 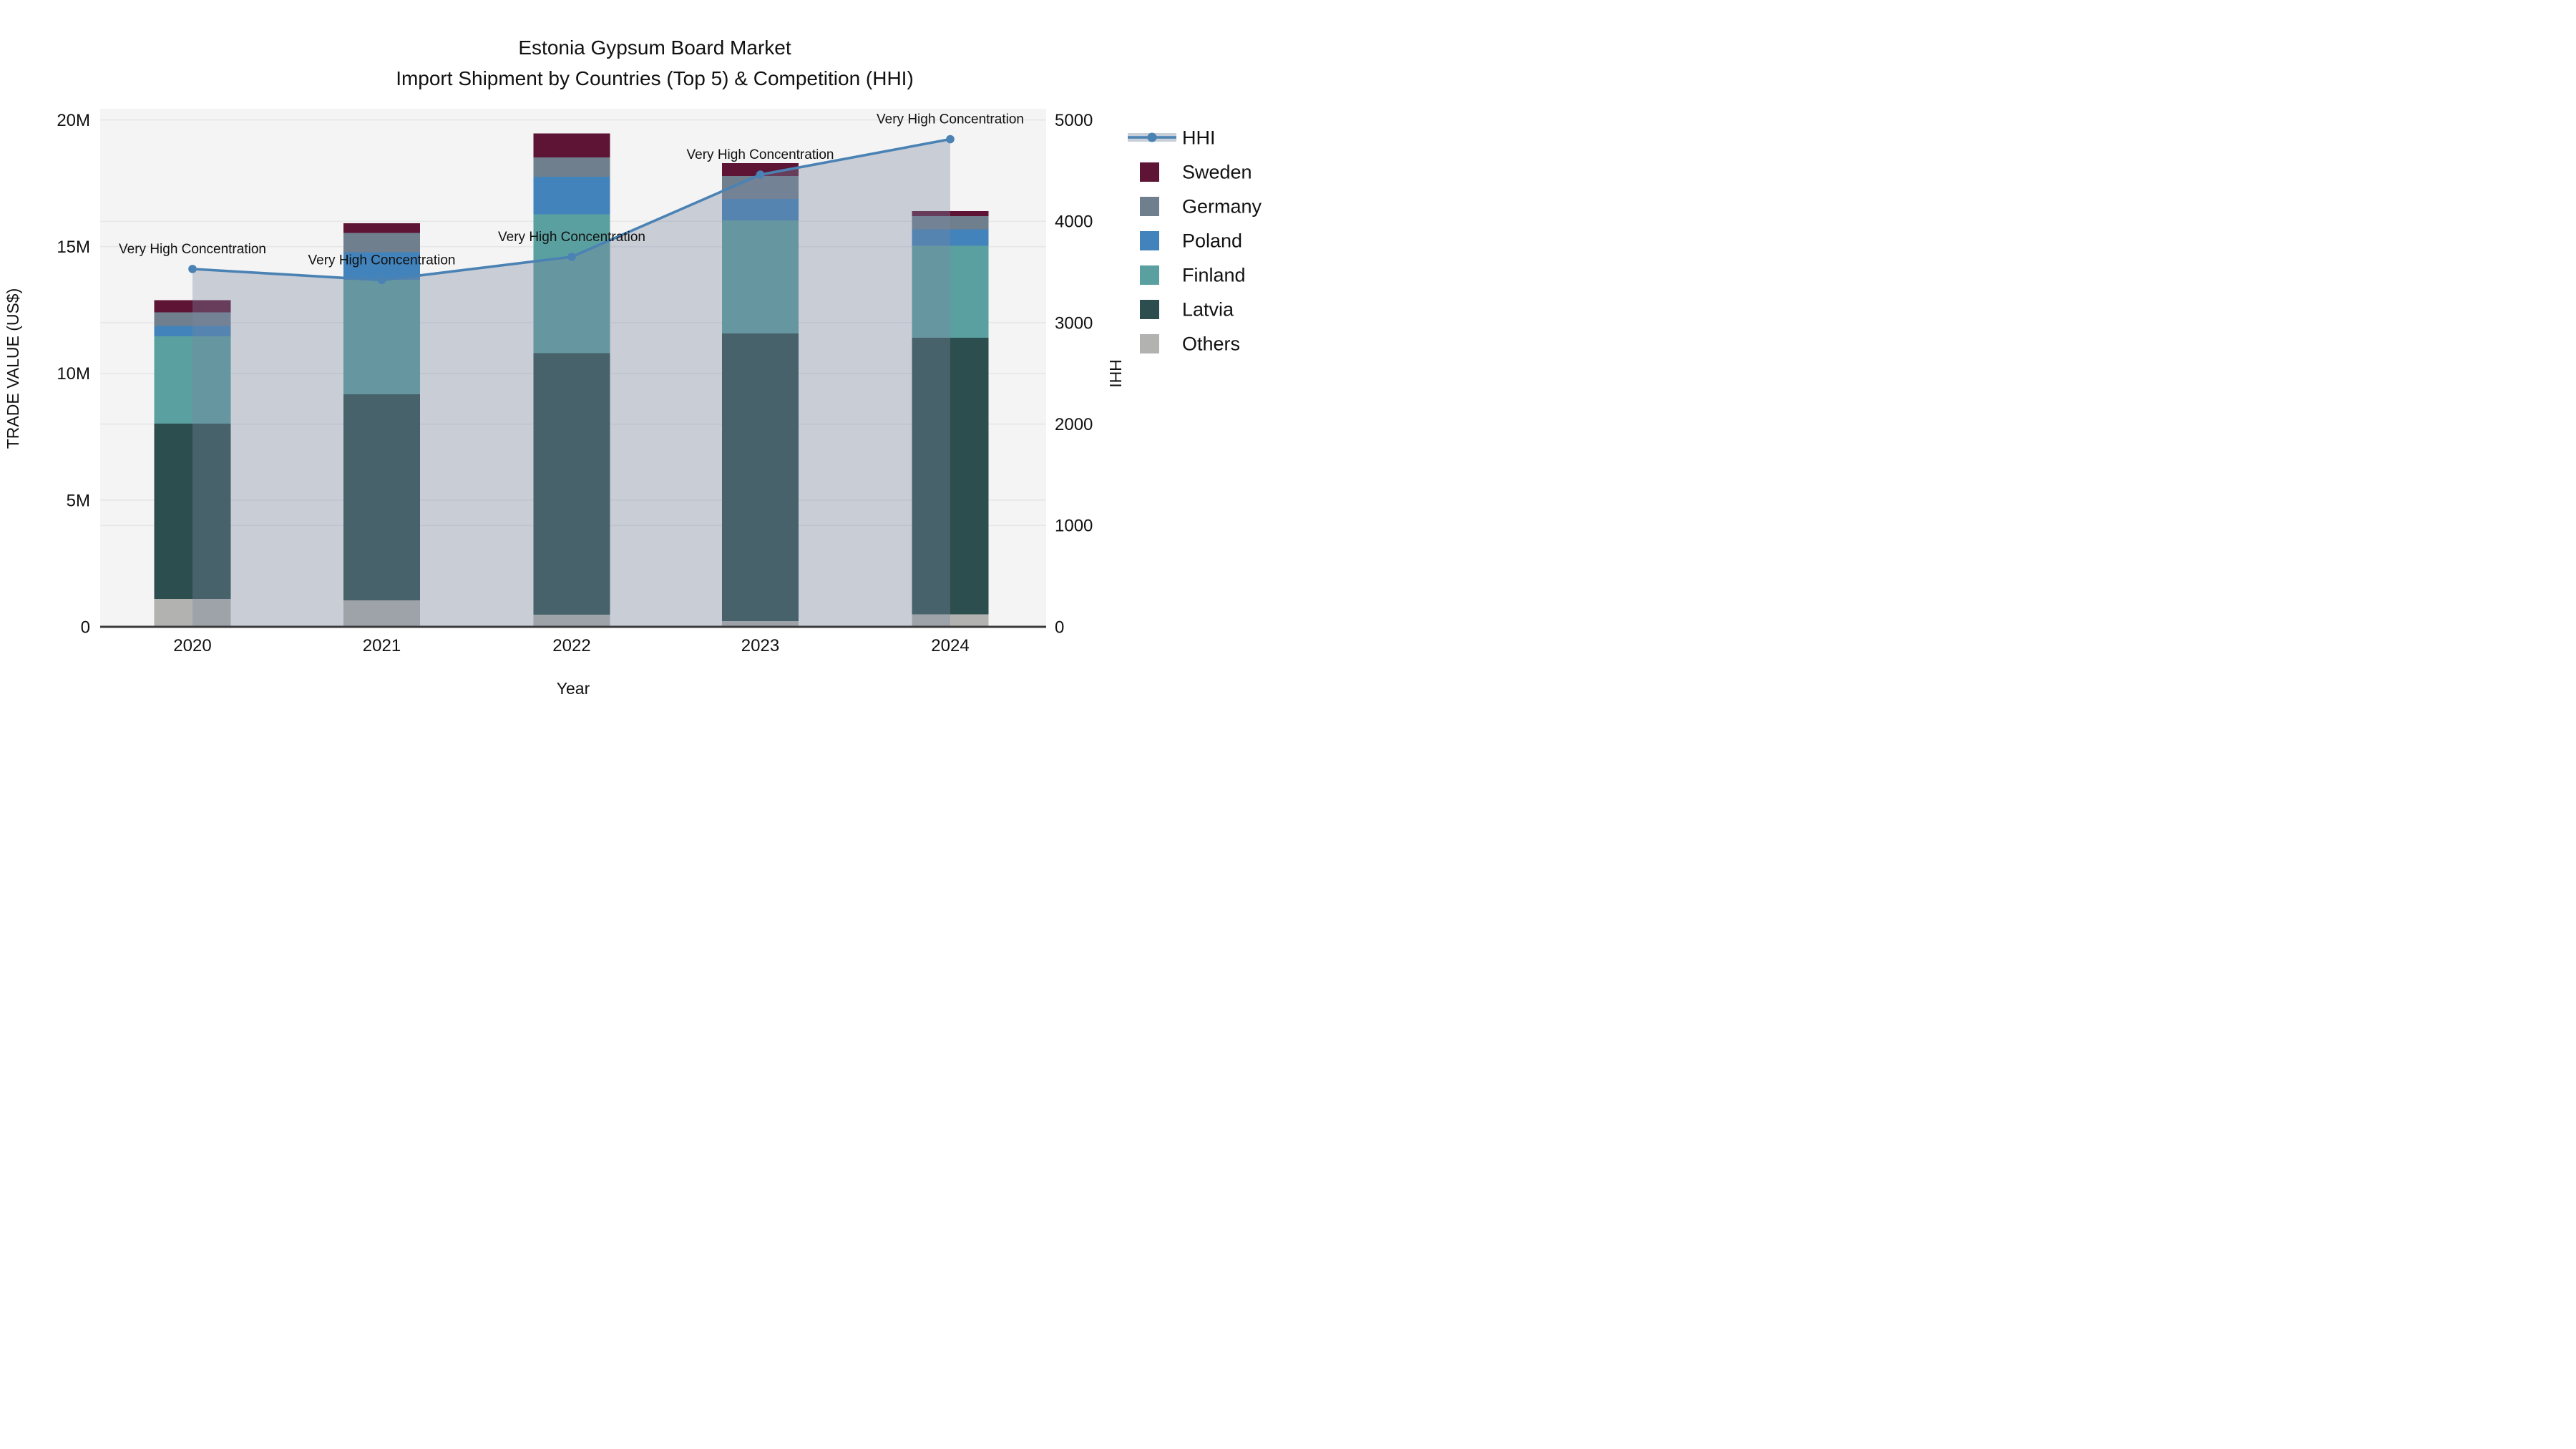 I want to click on bar-2023-others, so click(x=760, y=624).